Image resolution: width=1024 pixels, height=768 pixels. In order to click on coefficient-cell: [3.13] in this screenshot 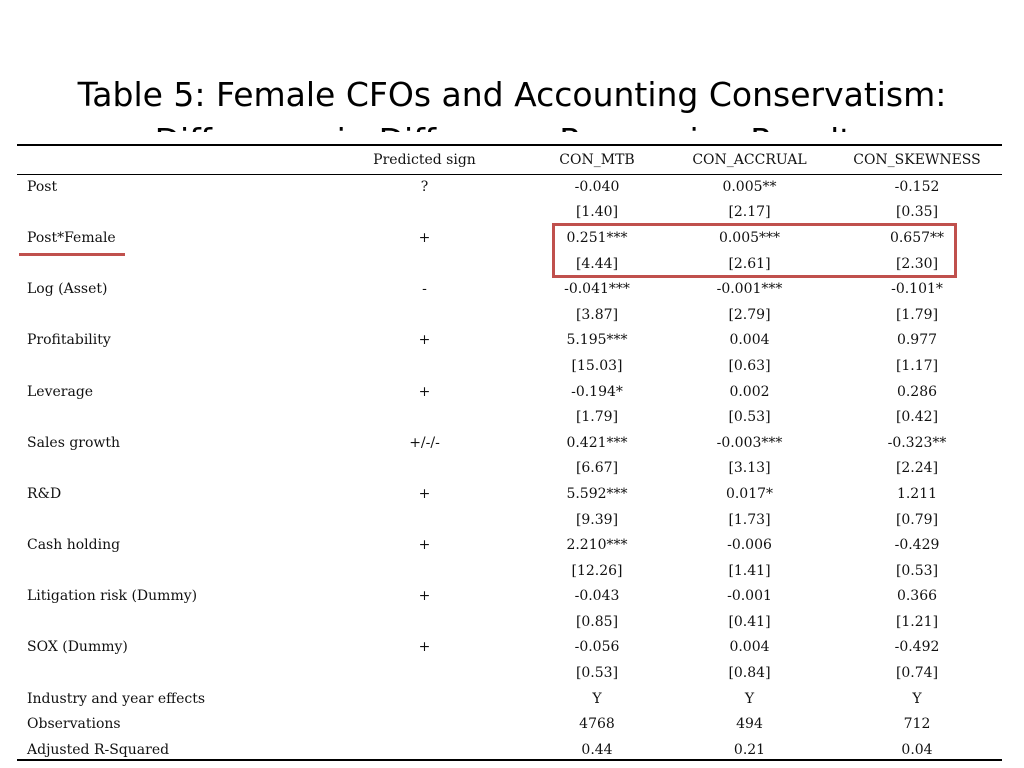, I will do `click(749, 468)`.